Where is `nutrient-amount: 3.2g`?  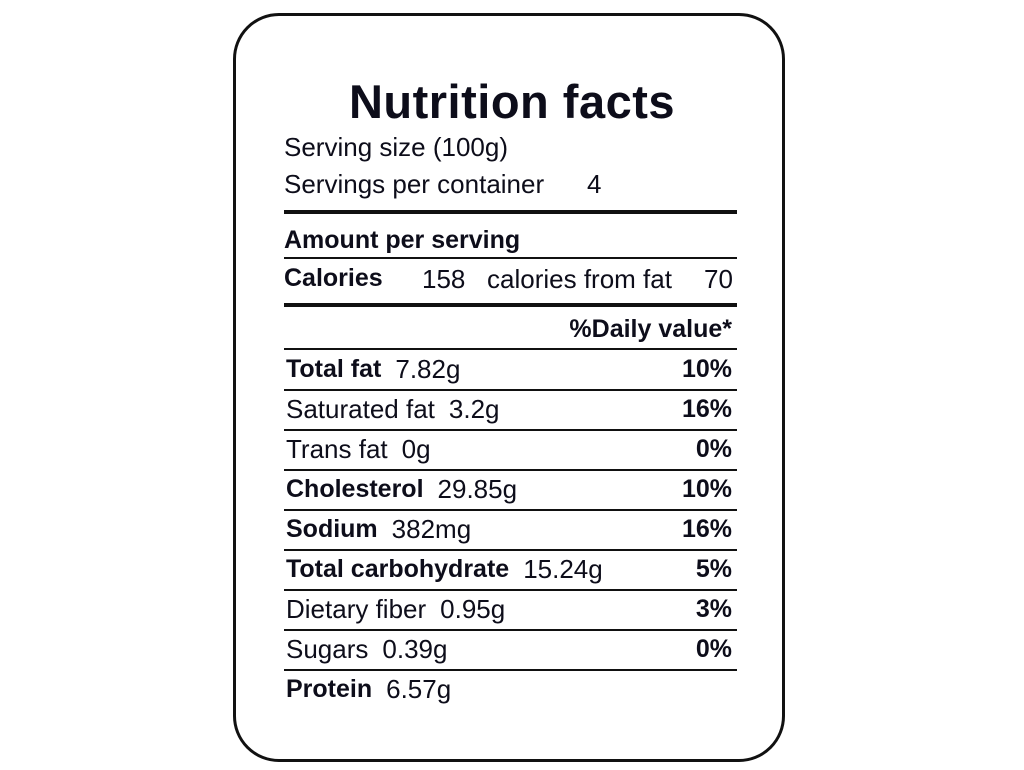 nutrient-amount: 3.2g is located at coordinates (474, 408).